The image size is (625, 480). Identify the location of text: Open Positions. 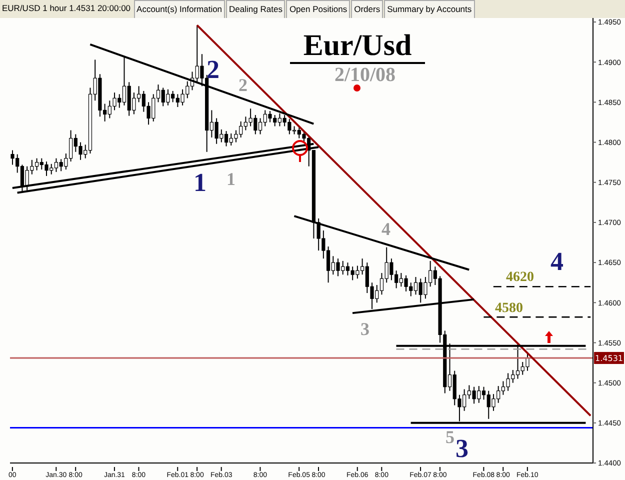
(318, 9).